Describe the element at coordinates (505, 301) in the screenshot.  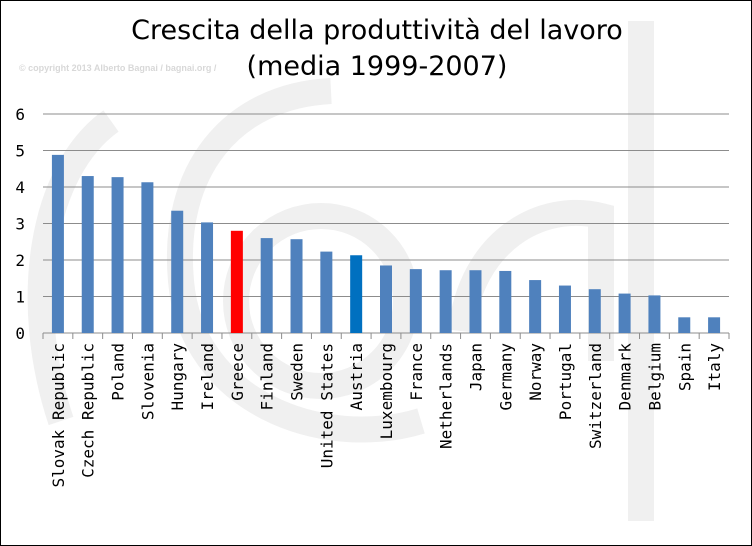
I see `bar-germany` at that location.